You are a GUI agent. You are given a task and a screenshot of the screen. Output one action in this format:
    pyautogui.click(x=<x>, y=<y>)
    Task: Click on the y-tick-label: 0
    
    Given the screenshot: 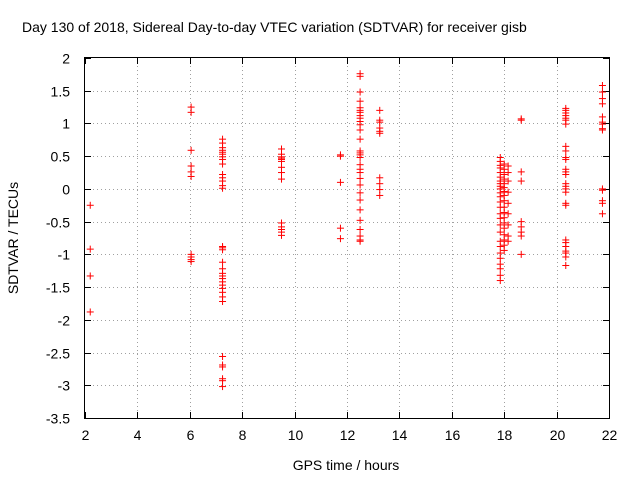 What is the action you would take?
    pyautogui.click(x=66, y=190)
    